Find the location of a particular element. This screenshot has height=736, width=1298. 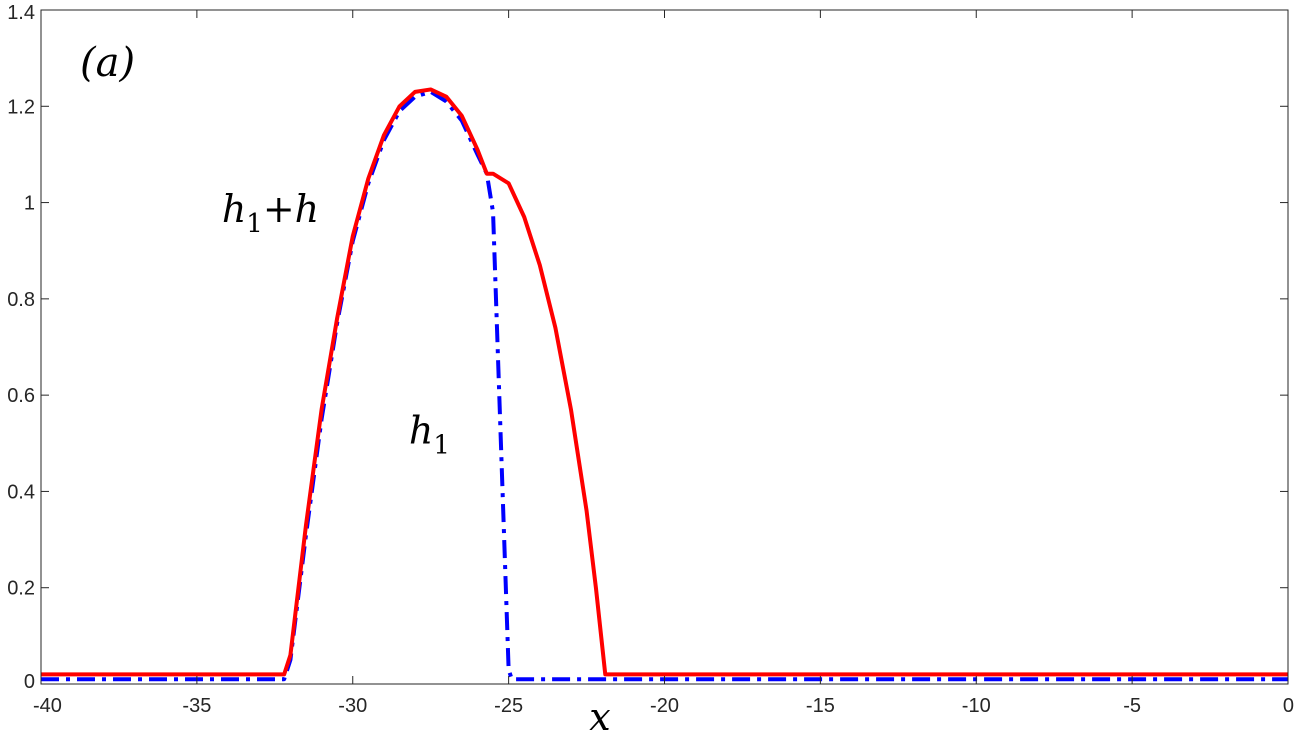

annotation-layer: h1+h h1 is located at coordinates (336, 323).